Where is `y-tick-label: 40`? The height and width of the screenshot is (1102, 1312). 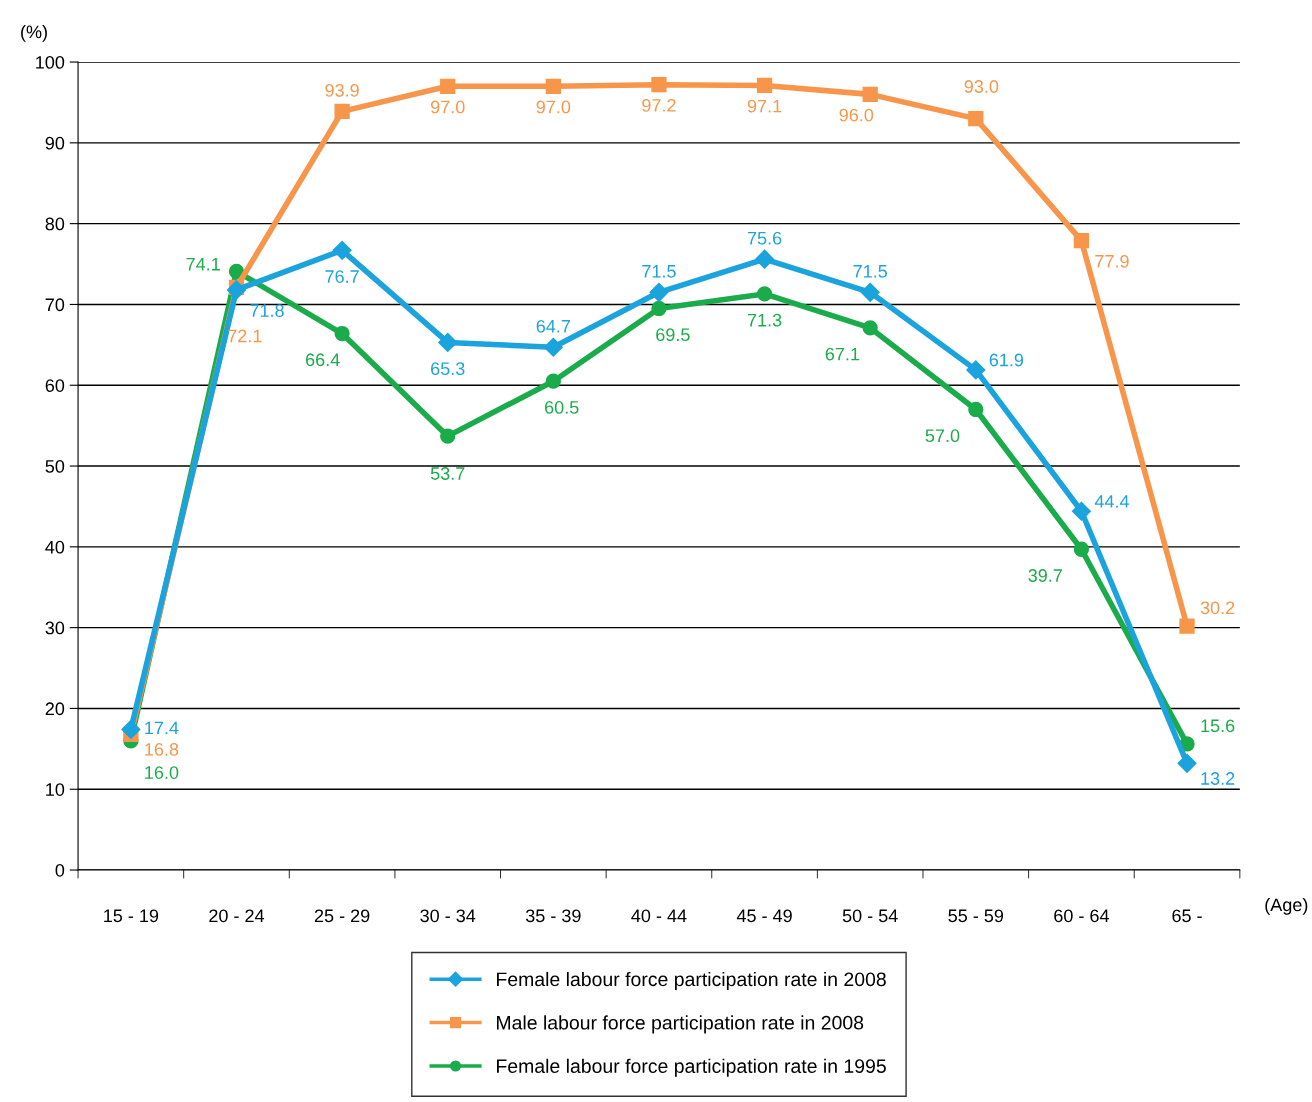
y-tick-label: 40 is located at coordinates (55, 547).